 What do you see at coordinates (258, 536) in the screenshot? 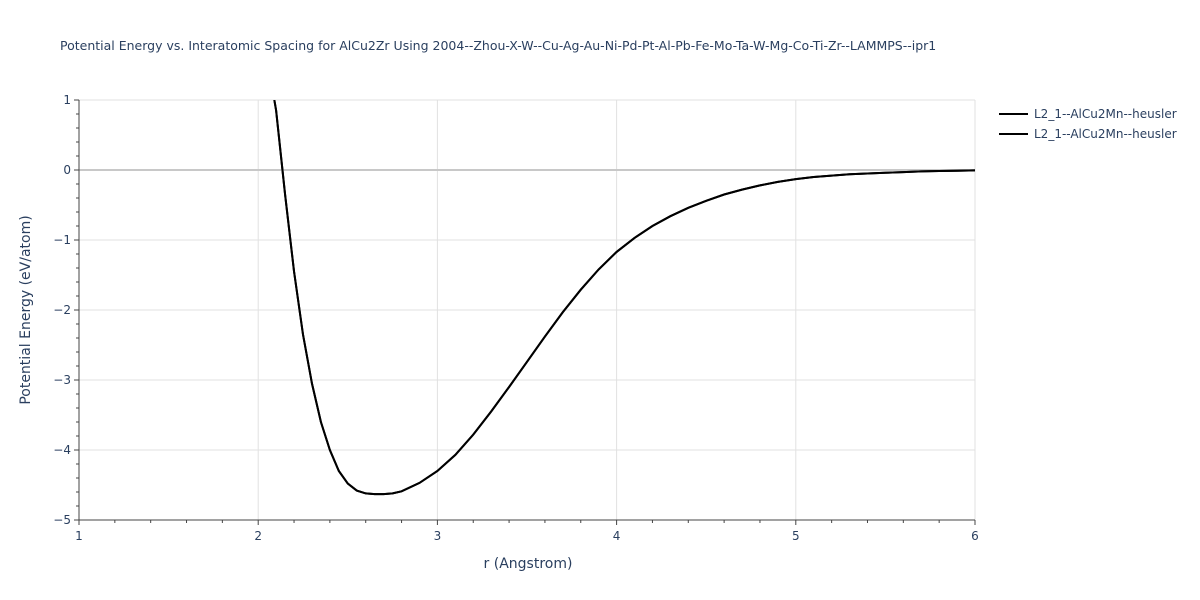
I see `x-tick-label: 2` at bounding box center [258, 536].